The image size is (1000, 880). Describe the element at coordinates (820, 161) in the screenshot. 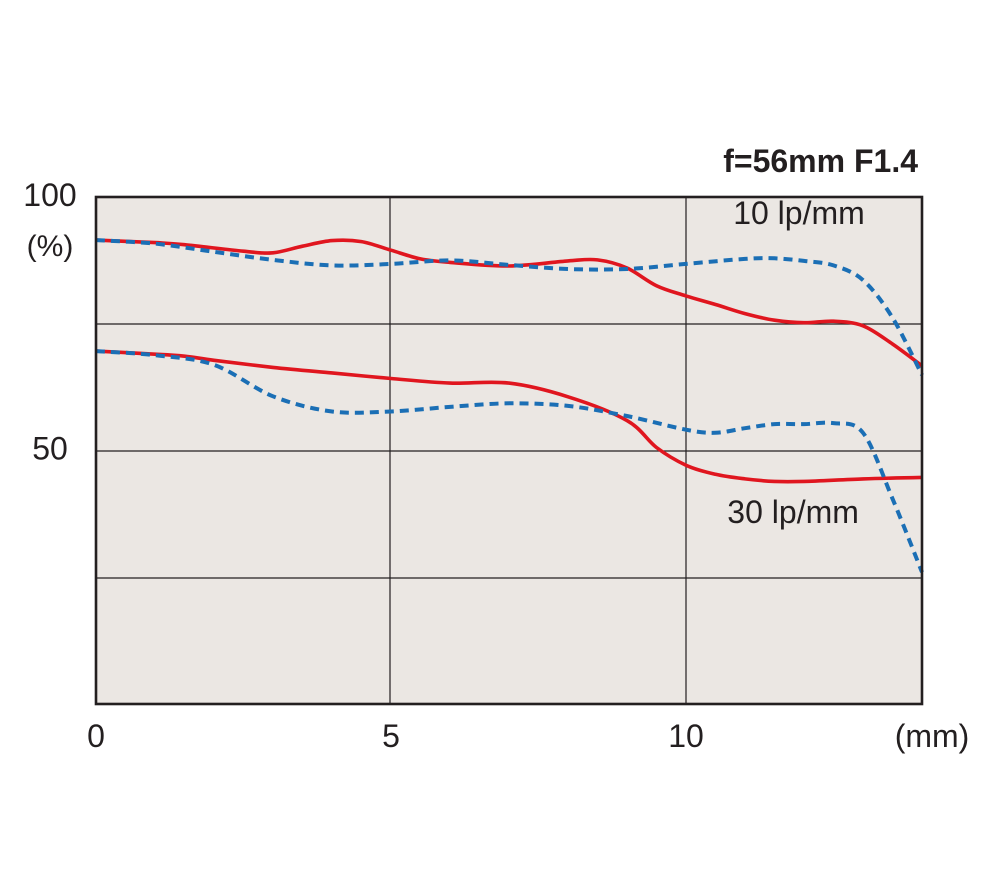

I see `chart-title: f=56mm F1.4` at that location.